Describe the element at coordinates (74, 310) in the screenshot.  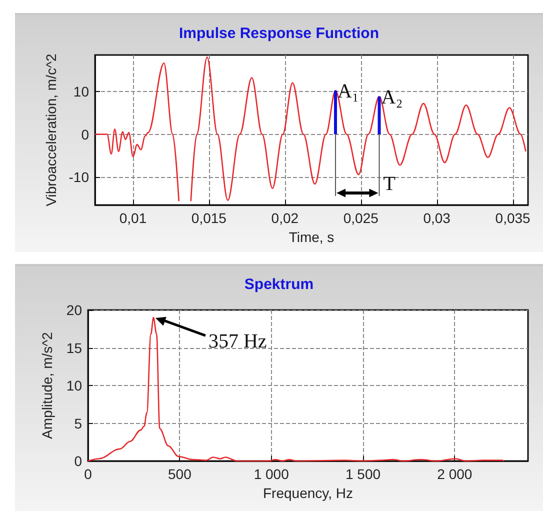
I see `y-tick-label: 20` at that location.